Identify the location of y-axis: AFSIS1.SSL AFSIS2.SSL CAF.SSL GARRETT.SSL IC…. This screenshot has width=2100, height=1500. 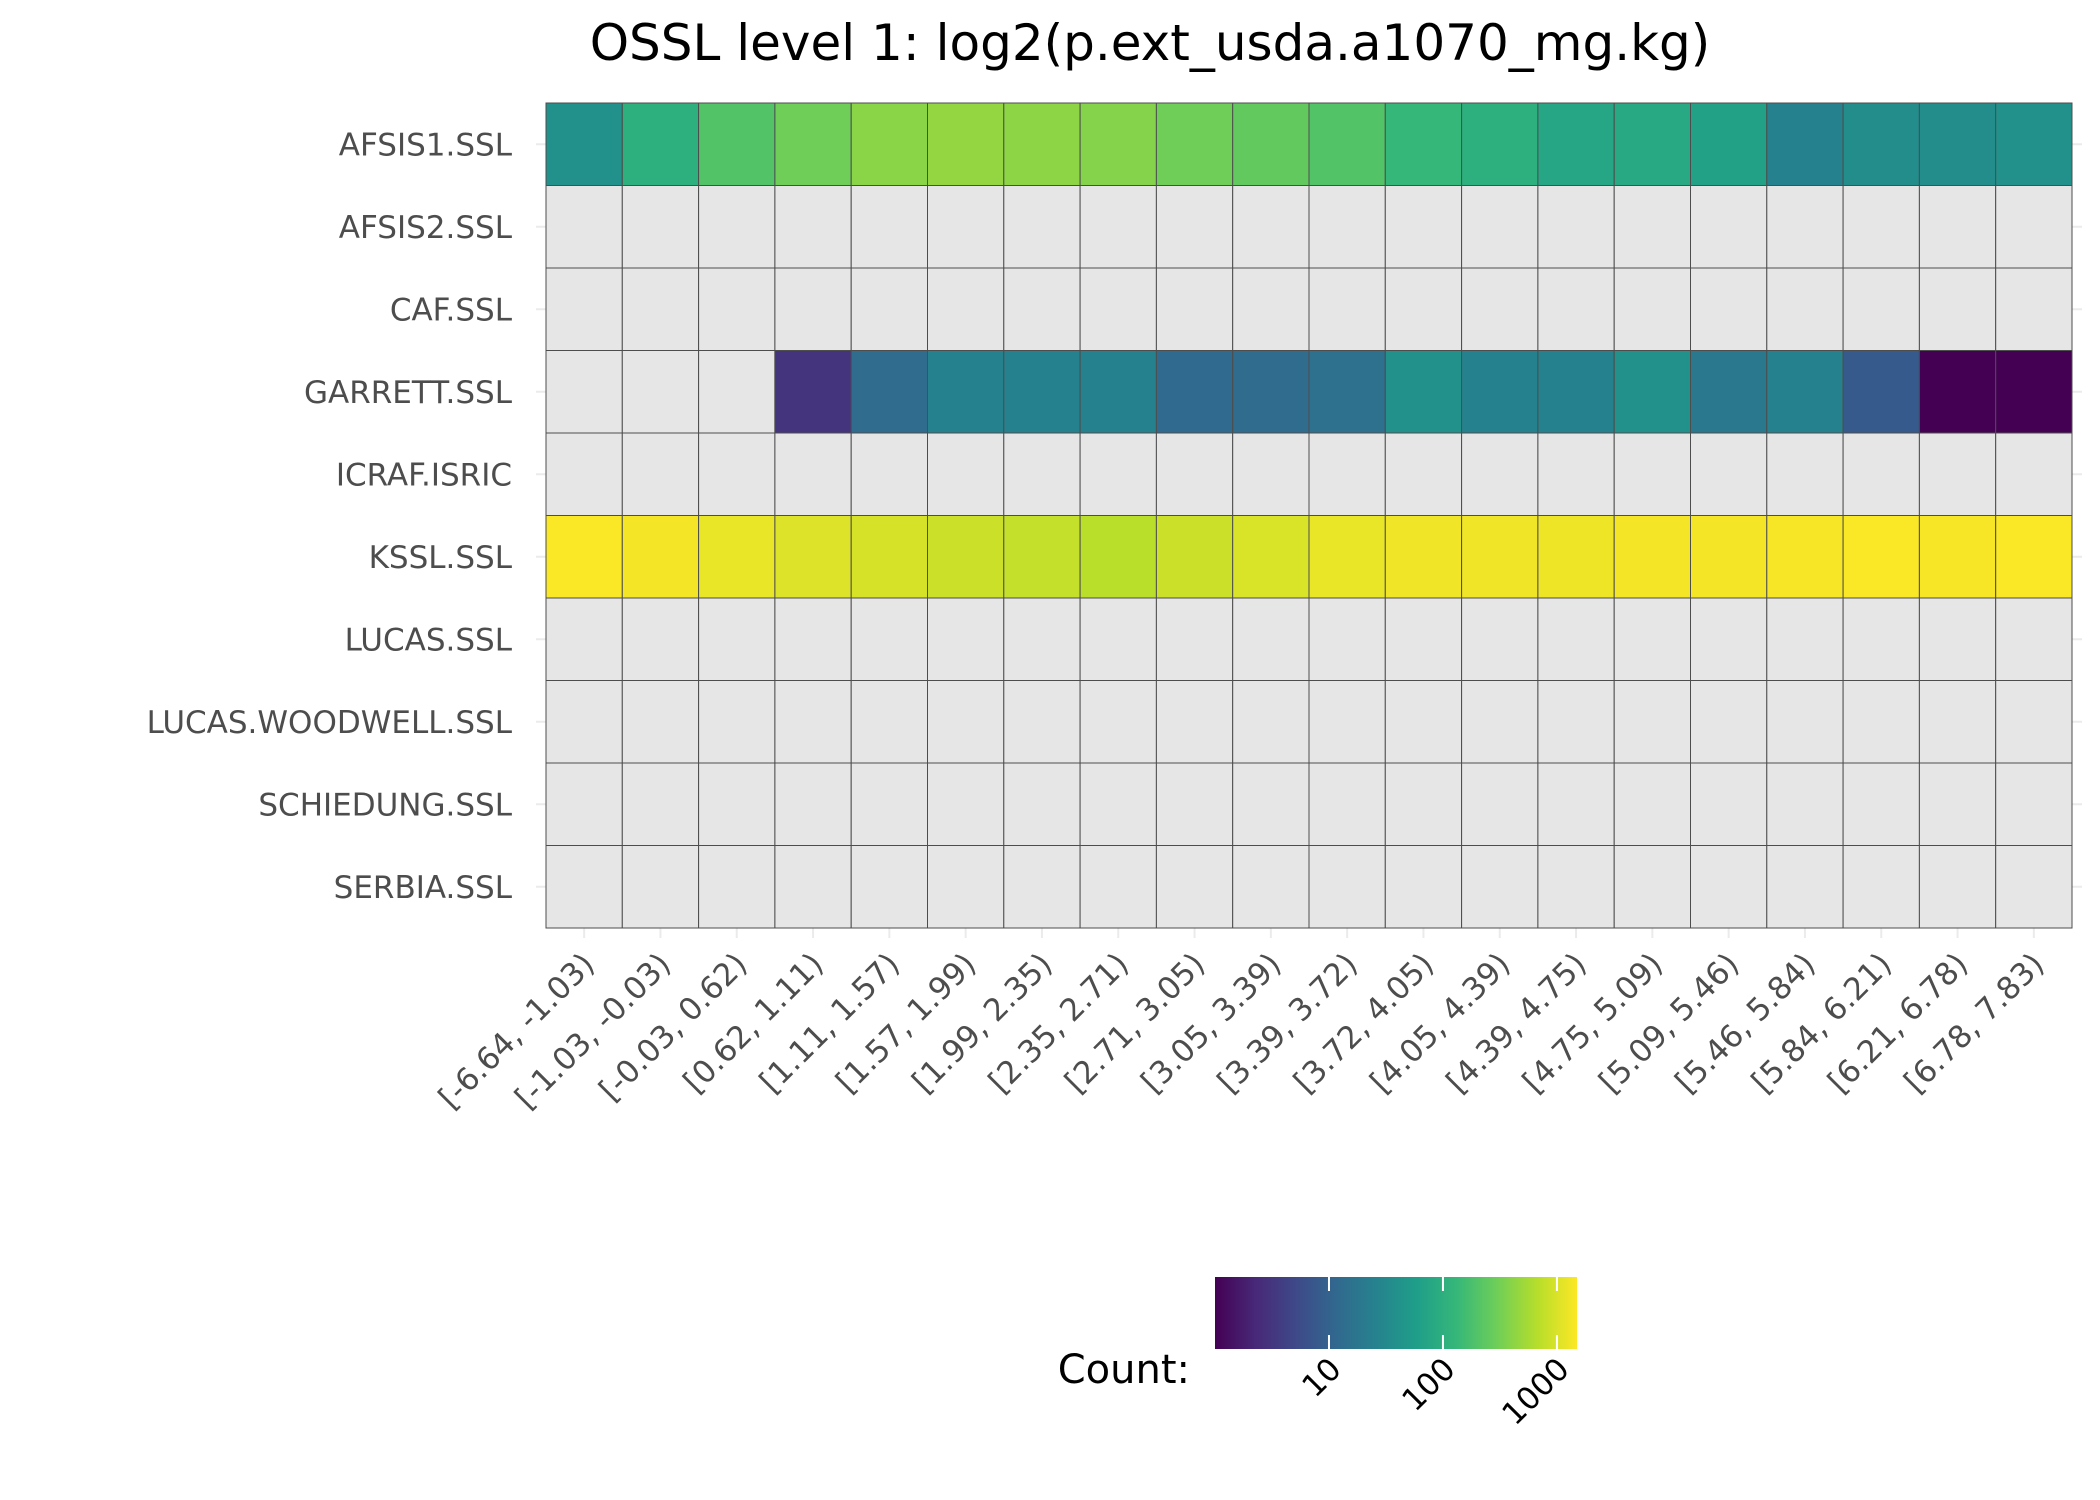
(330, 516).